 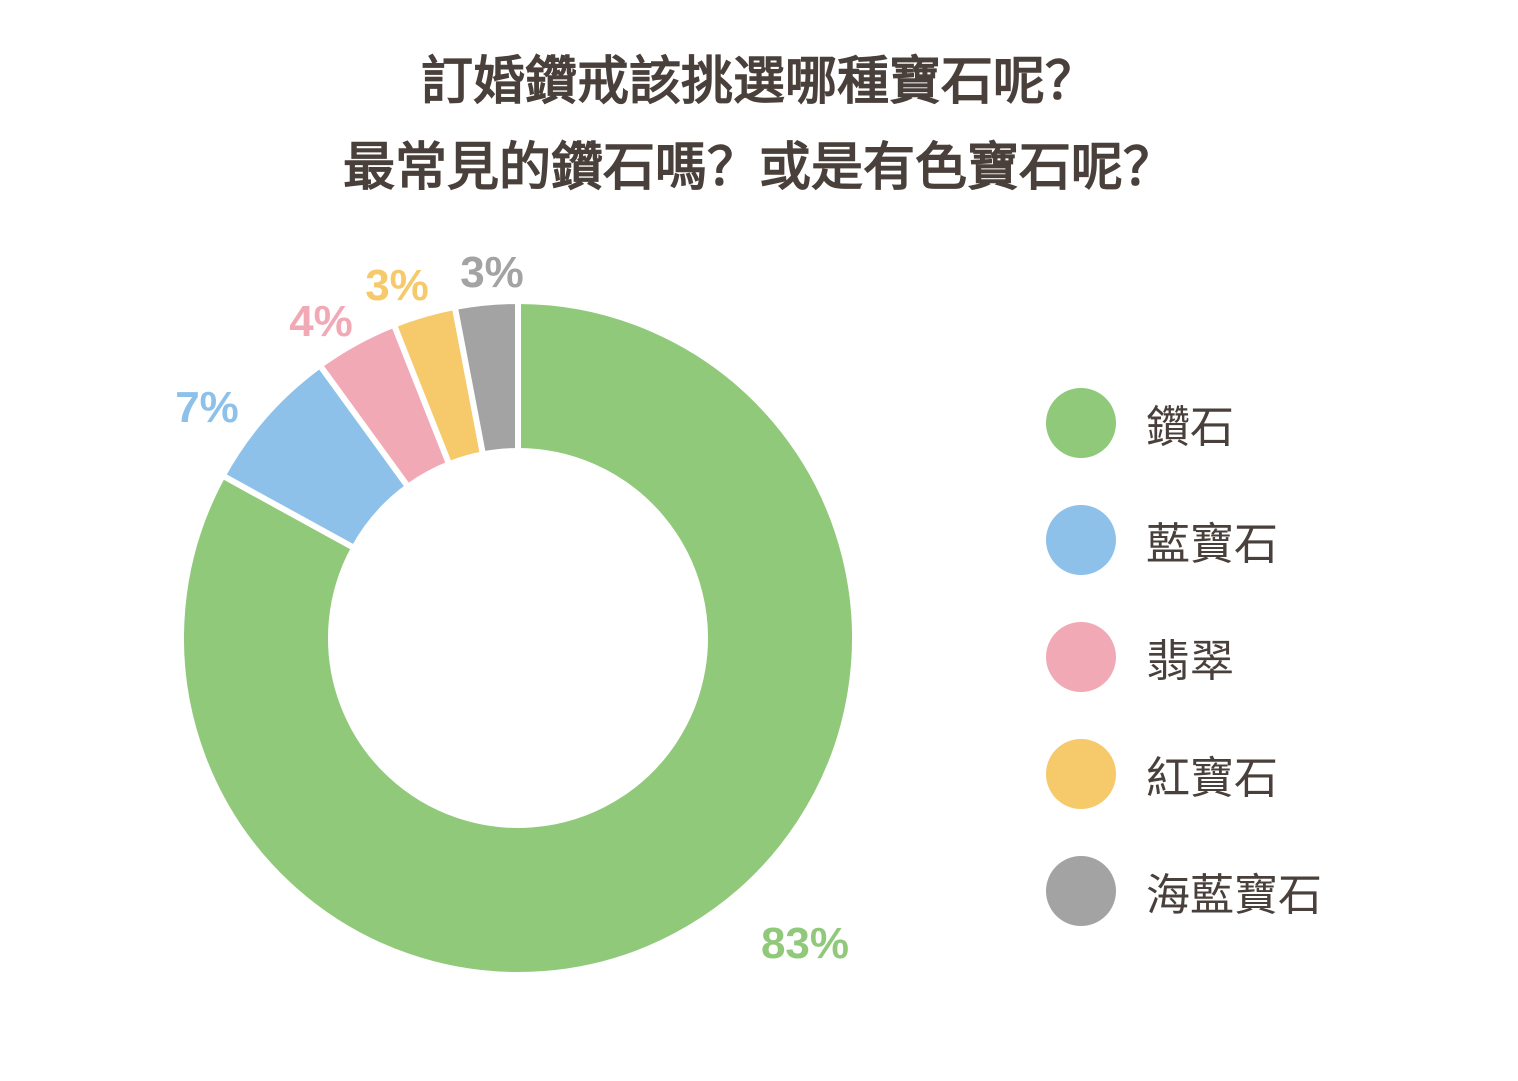 What do you see at coordinates (1212, 778) in the screenshot?
I see `legend-label-ruby: 紅寶石` at bounding box center [1212, 778].